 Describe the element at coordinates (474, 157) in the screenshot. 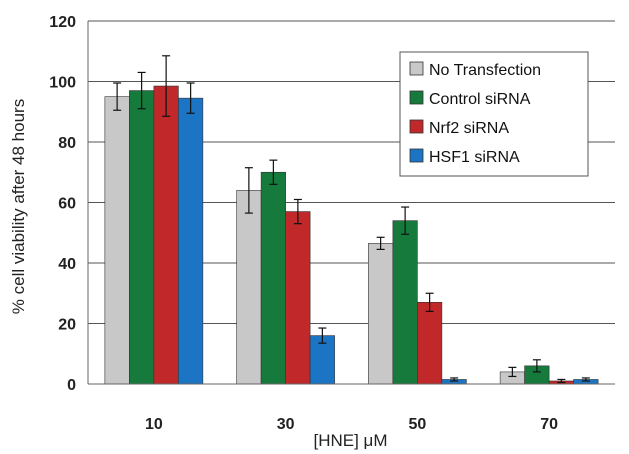

I see `legend-label: HSF1 siRNA` at that location.